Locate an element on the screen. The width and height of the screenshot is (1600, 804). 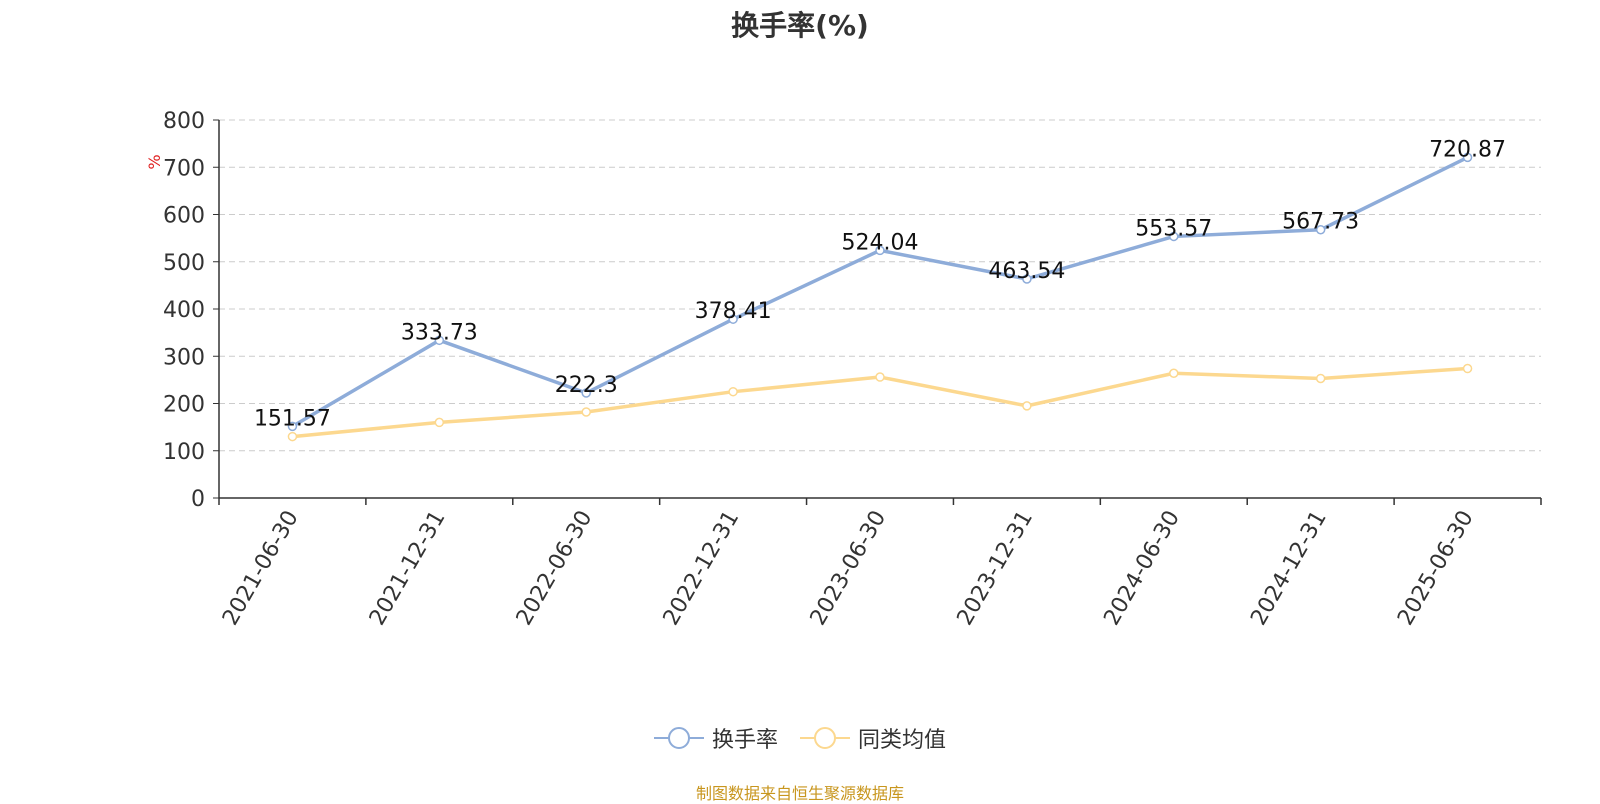
data-label: 463.54 is located at coordinates (1026, 271).